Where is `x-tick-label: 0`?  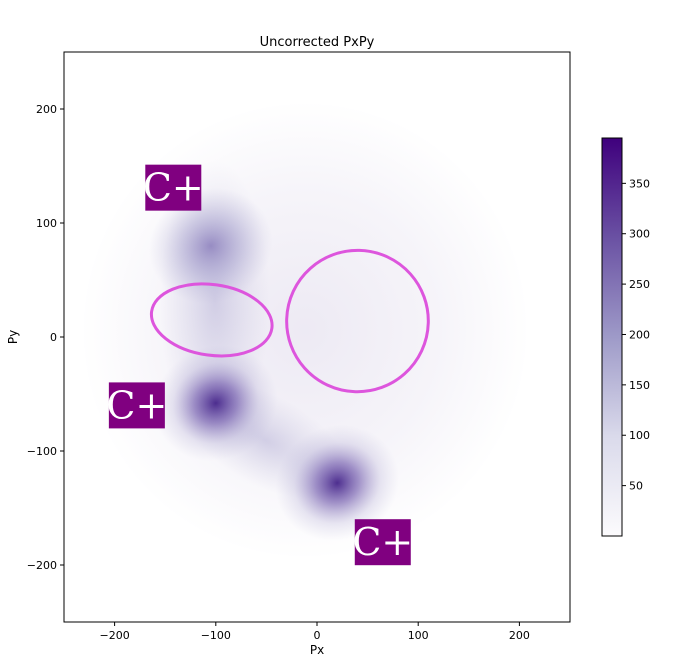 x-tick-label: 0 is located at coordinates (317, 635).